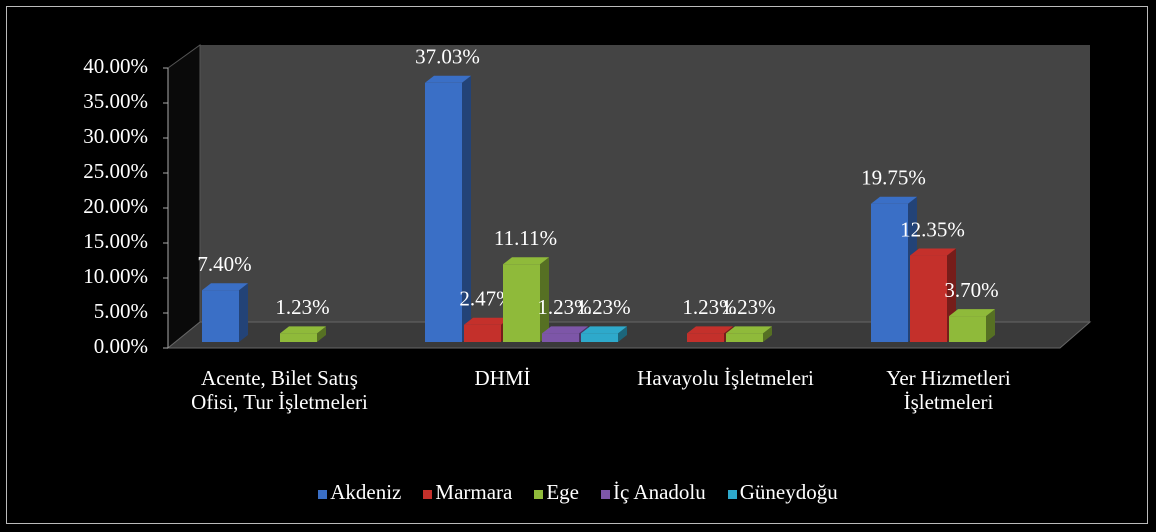  Describe the element at coordinates (115, 206) in the screenshot. I see `y-tick-label: 20.00%` at that location.